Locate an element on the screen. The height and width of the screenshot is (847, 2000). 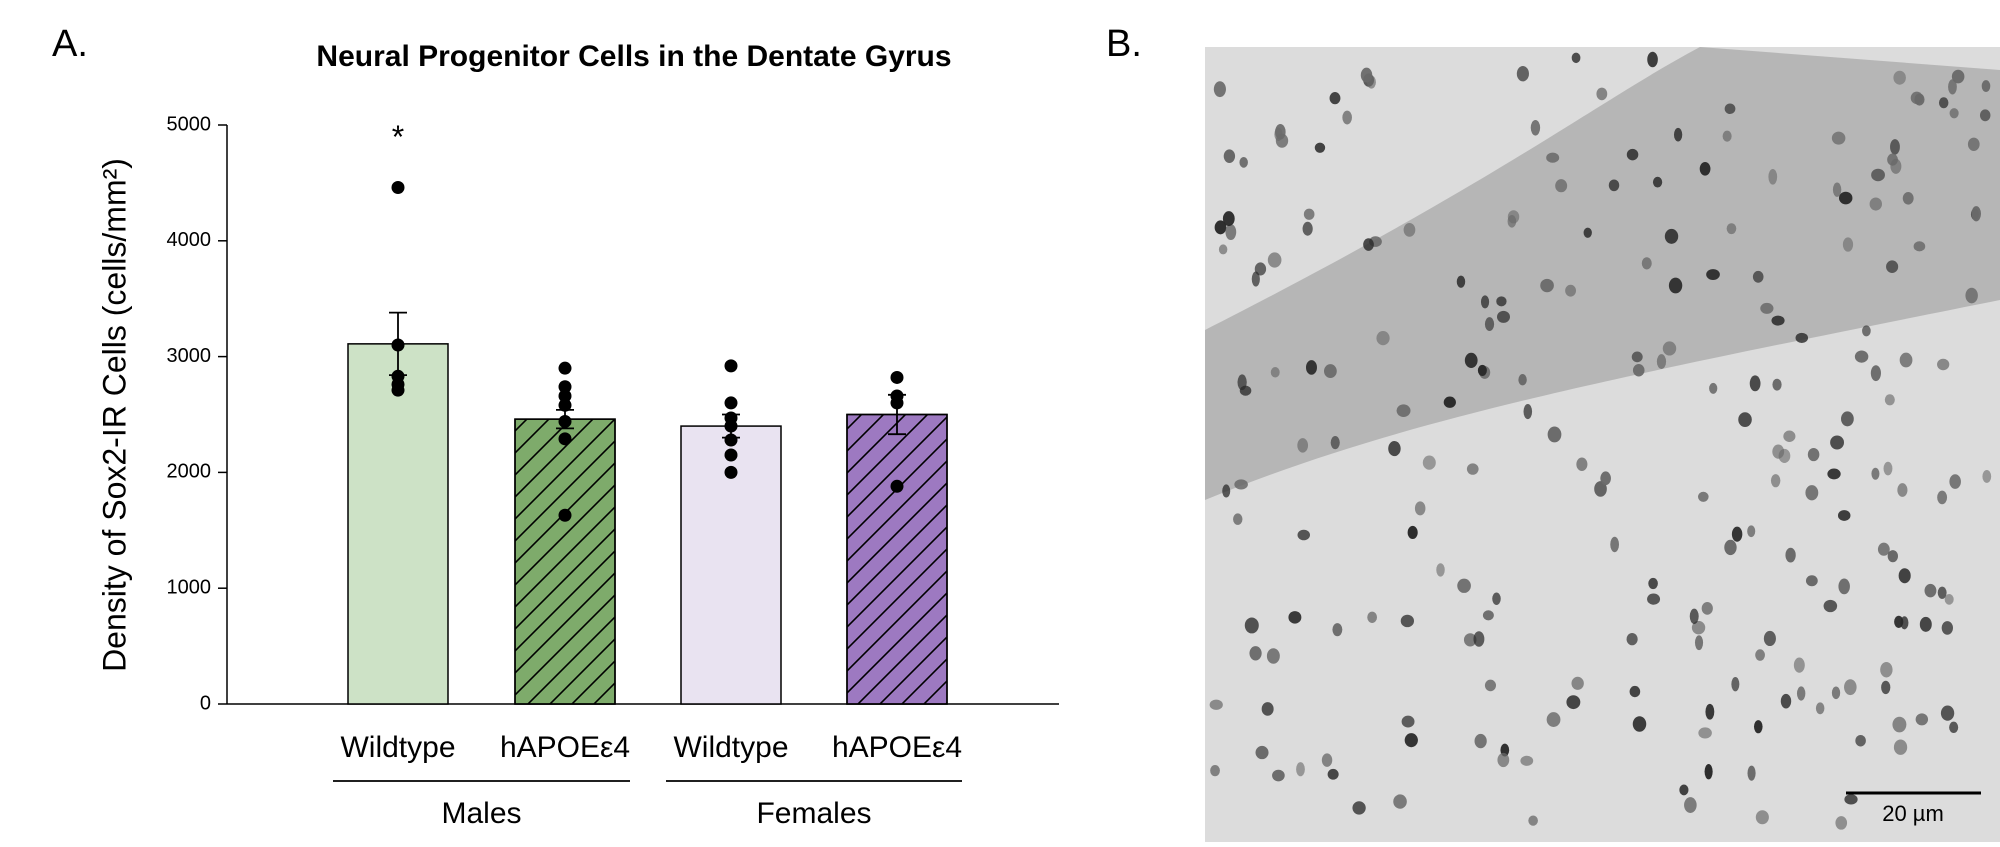
y-tick-label: 5000 is located at coordinates (189, 124).